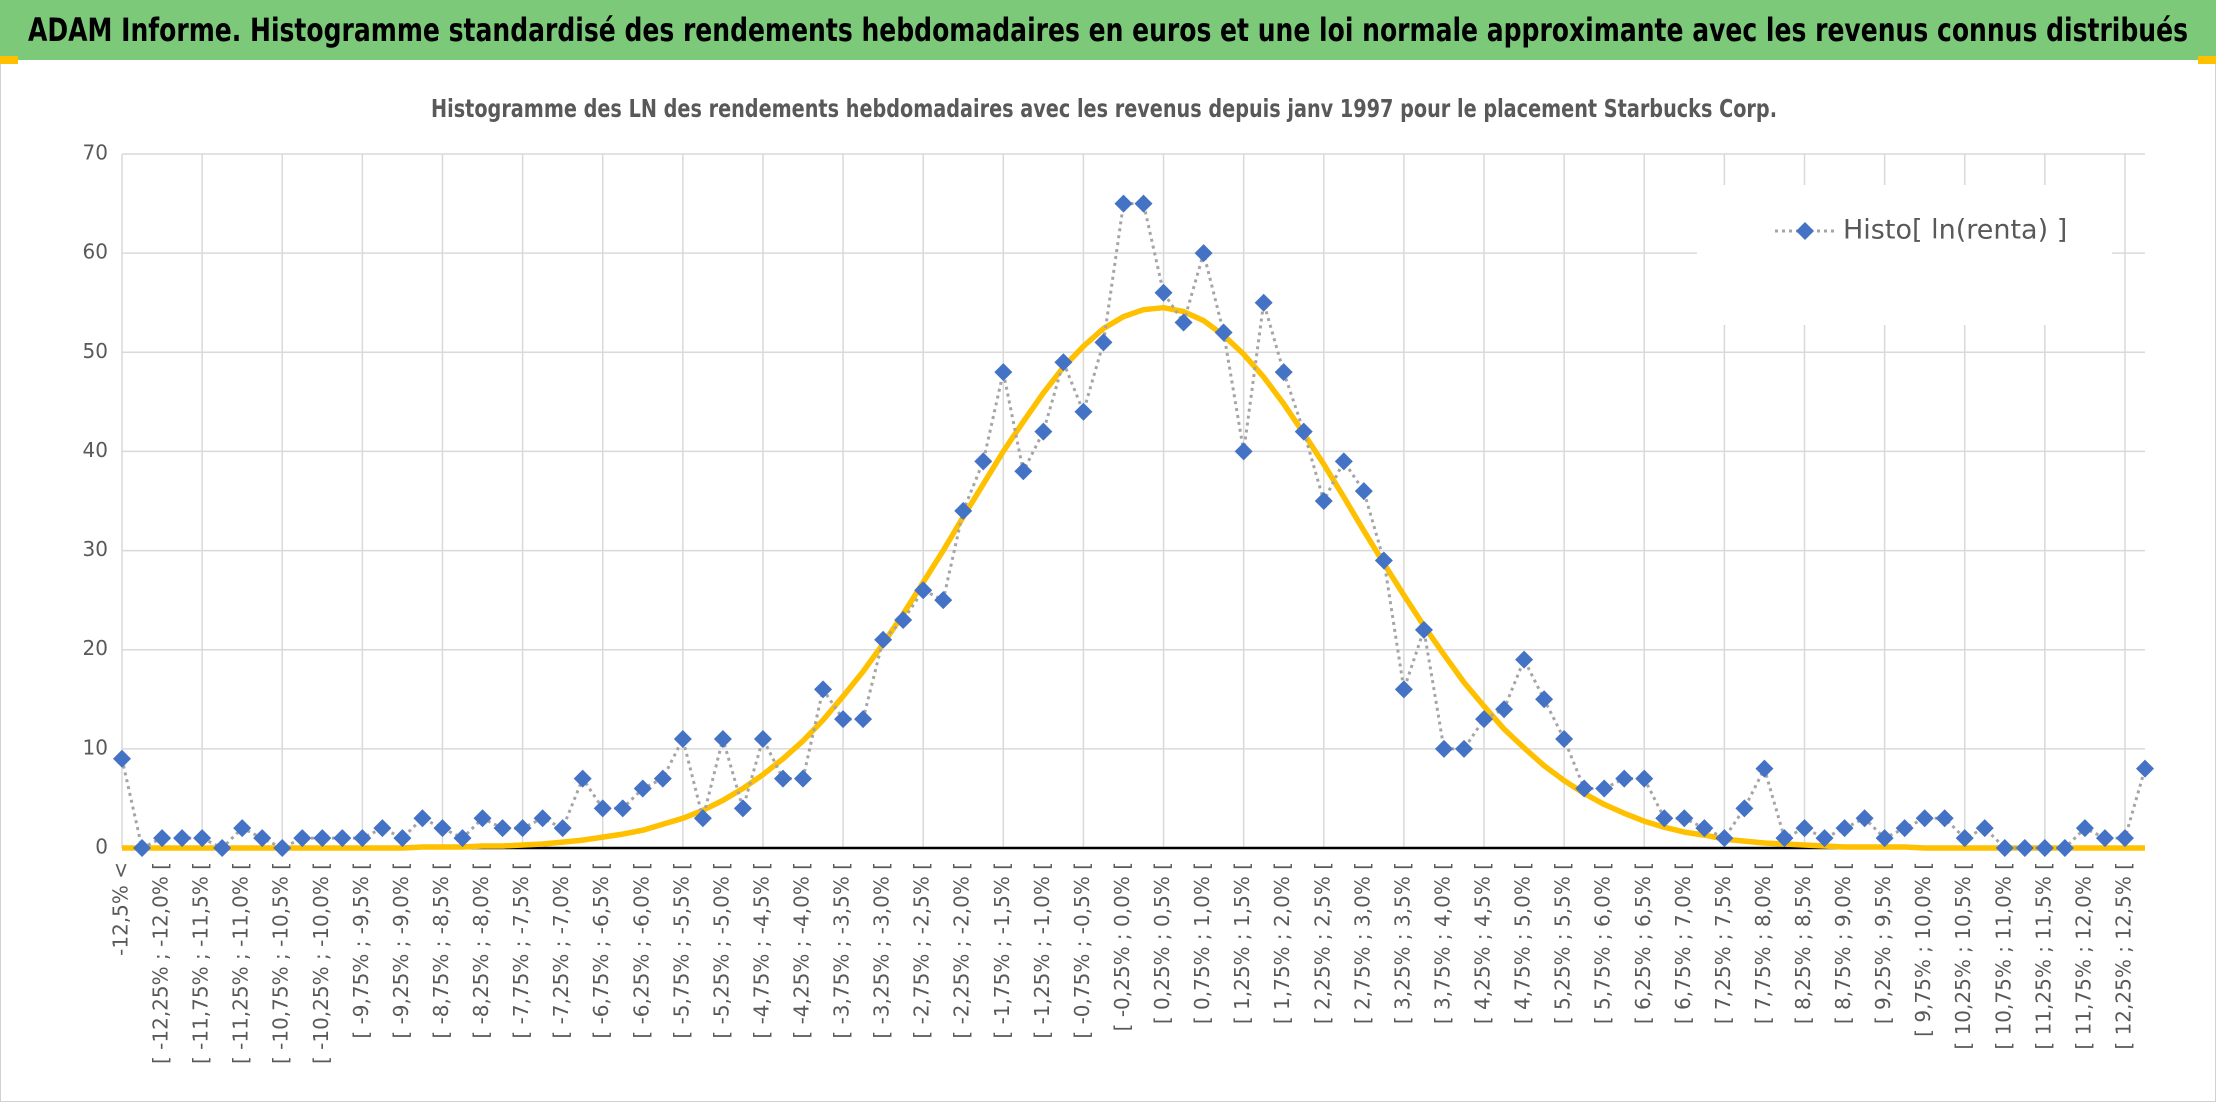 This screenshot has width=2216, height=1106. What do you see at coordinates (1122, 946) in the screenshot?
I see `x-tick-label: [ -0,25% ; 0,0% [` at bounding box center [1122, 946].